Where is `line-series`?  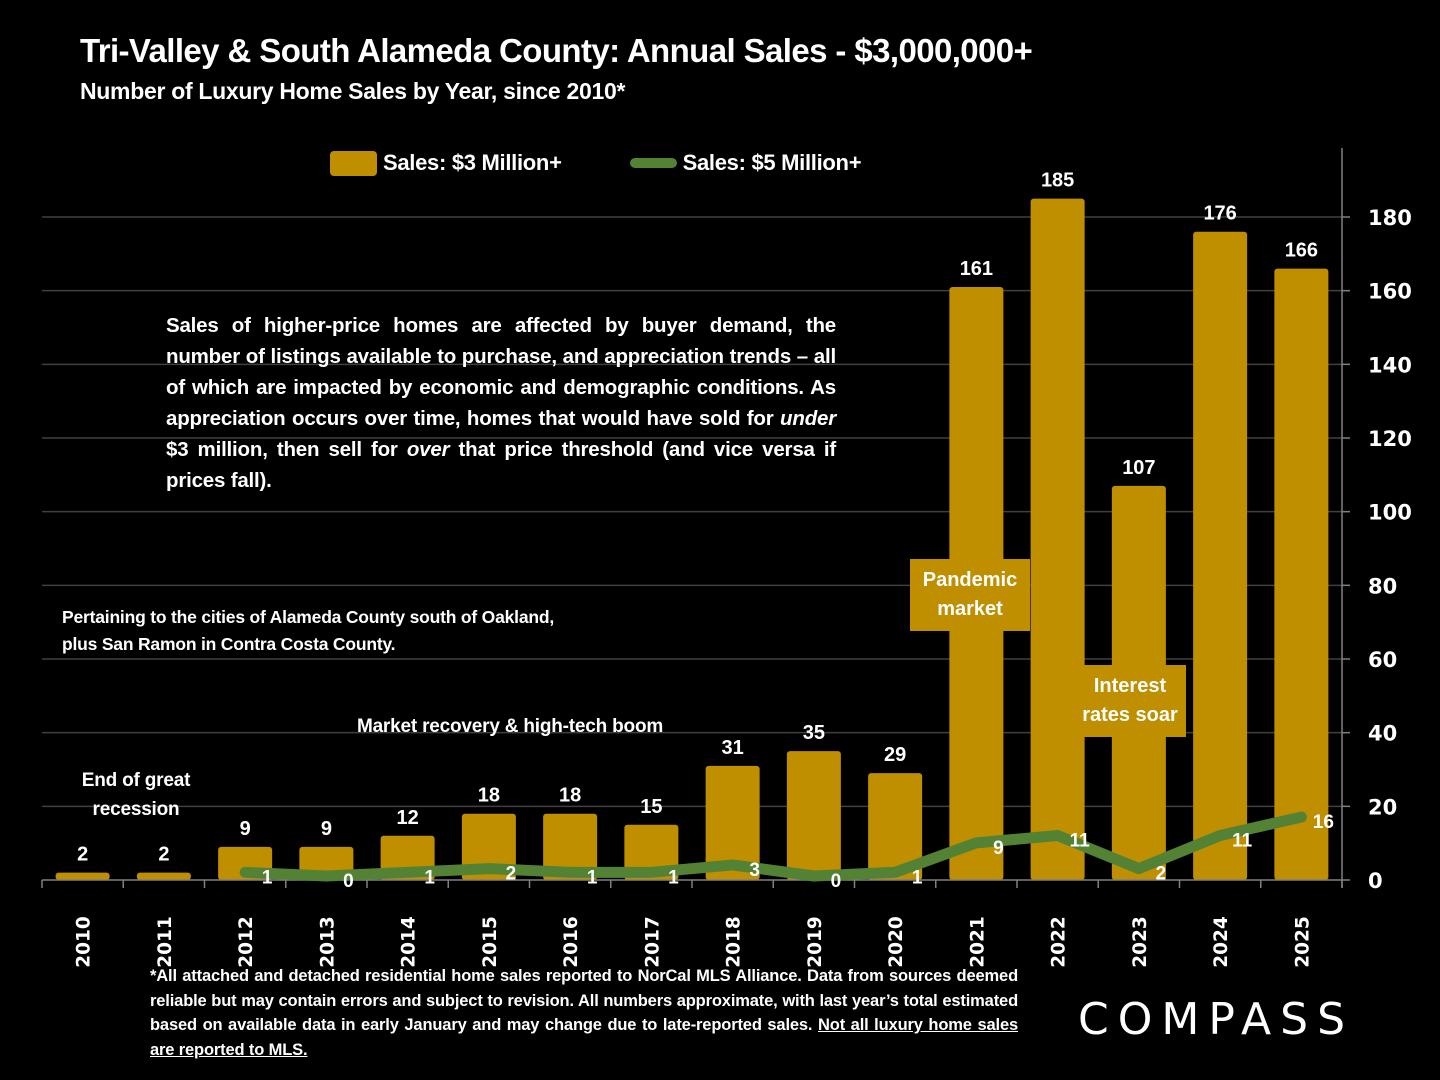
line-series is located at coordinates (773, 846).